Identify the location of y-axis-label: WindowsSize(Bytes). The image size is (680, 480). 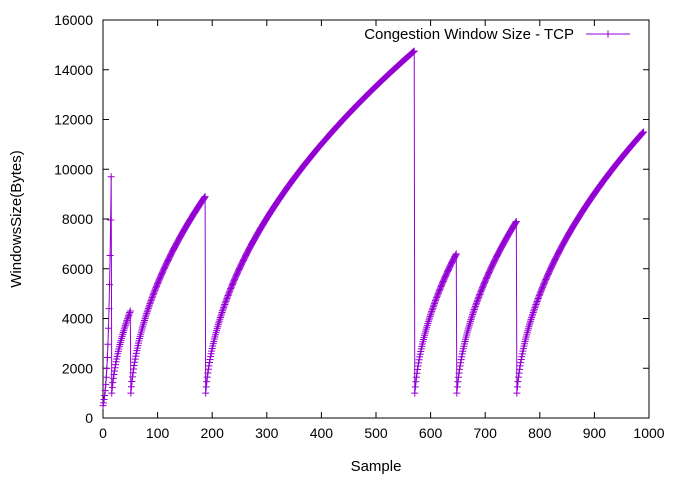
(16, 219).